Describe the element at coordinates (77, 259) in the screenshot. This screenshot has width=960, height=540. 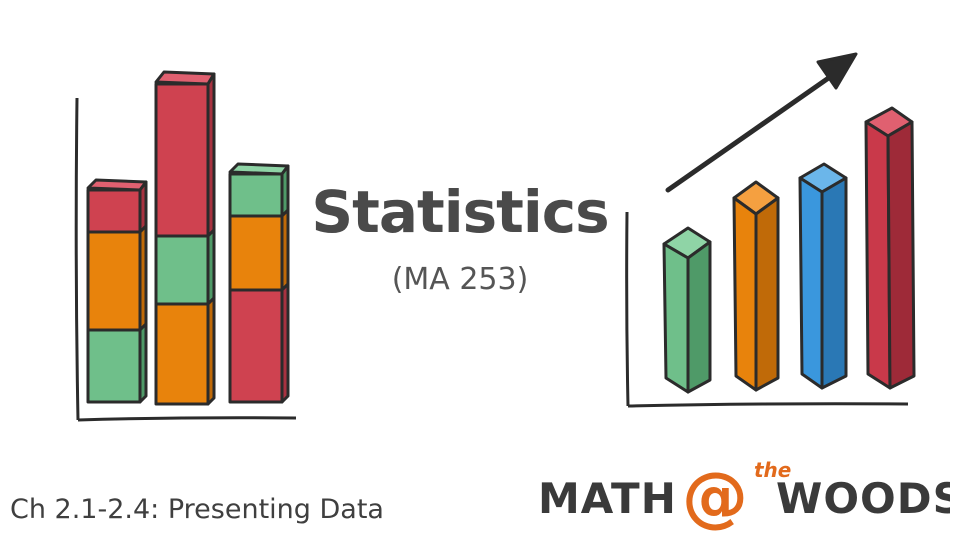
I see `left-axis-y` at that location.